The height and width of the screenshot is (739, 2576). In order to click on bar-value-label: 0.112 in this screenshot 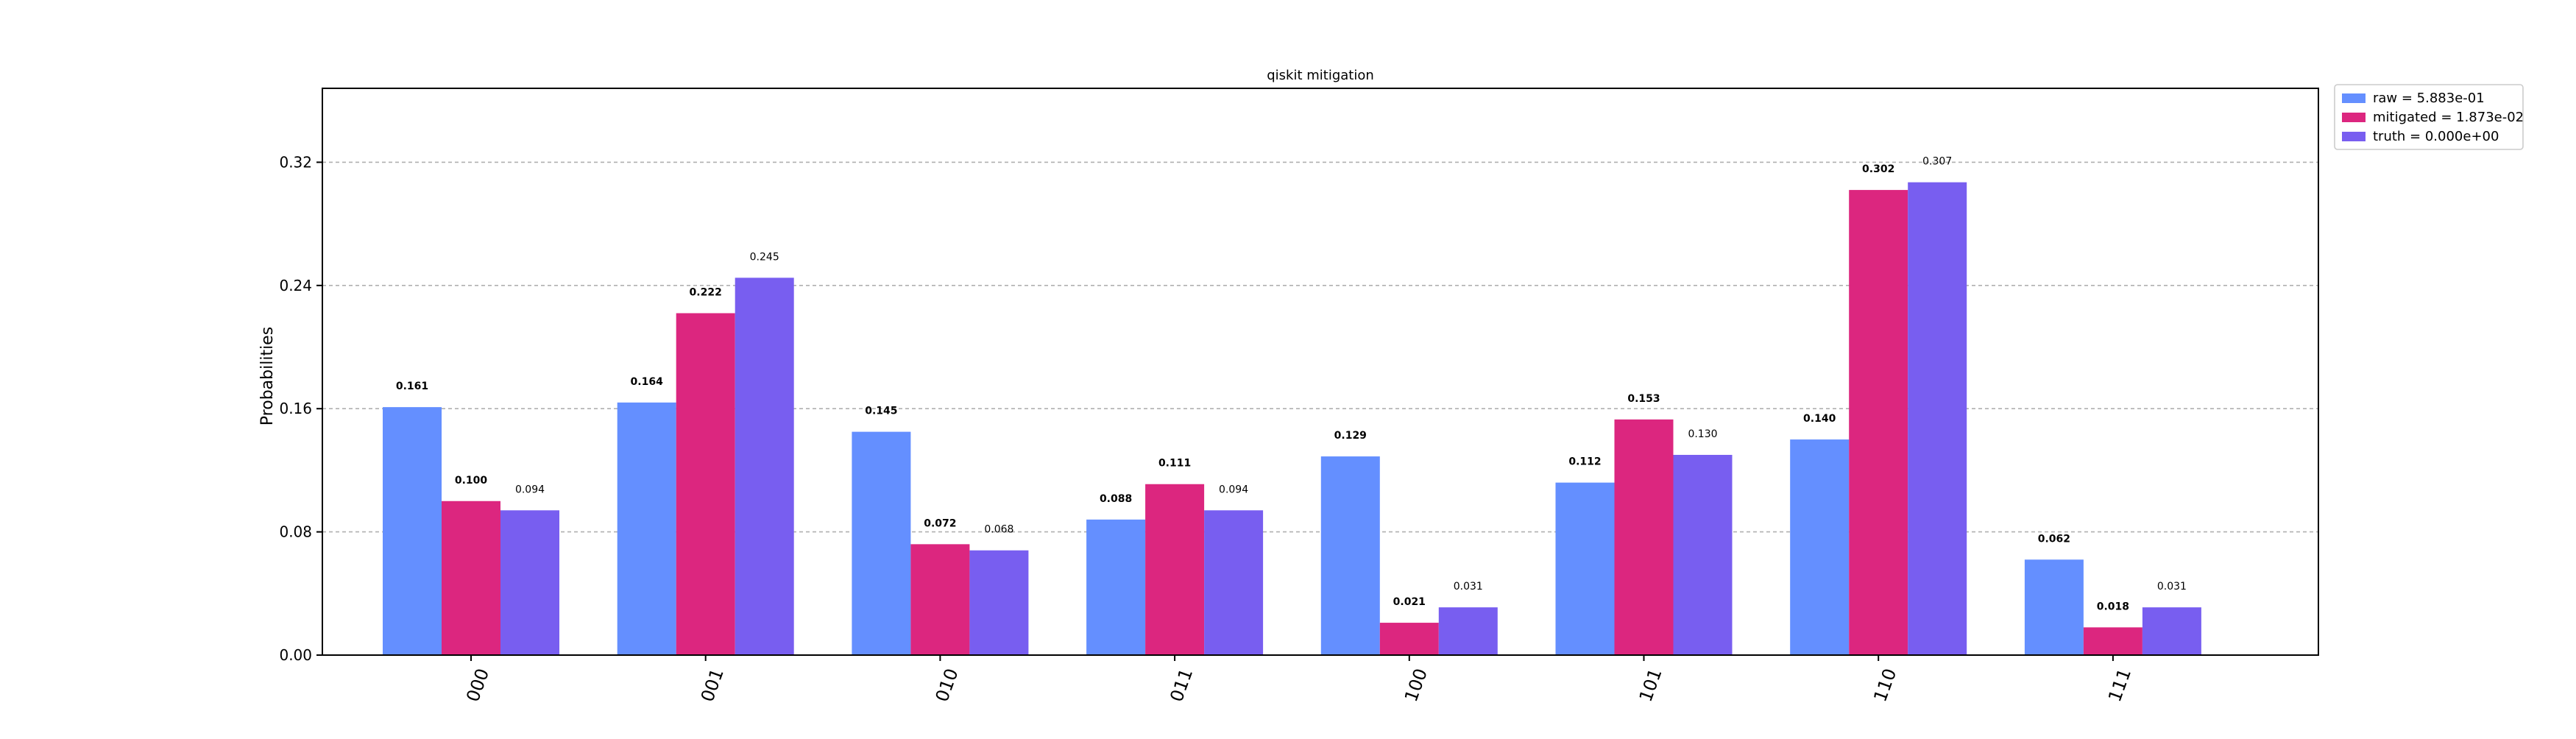, I will do `click(1585, 462)`.